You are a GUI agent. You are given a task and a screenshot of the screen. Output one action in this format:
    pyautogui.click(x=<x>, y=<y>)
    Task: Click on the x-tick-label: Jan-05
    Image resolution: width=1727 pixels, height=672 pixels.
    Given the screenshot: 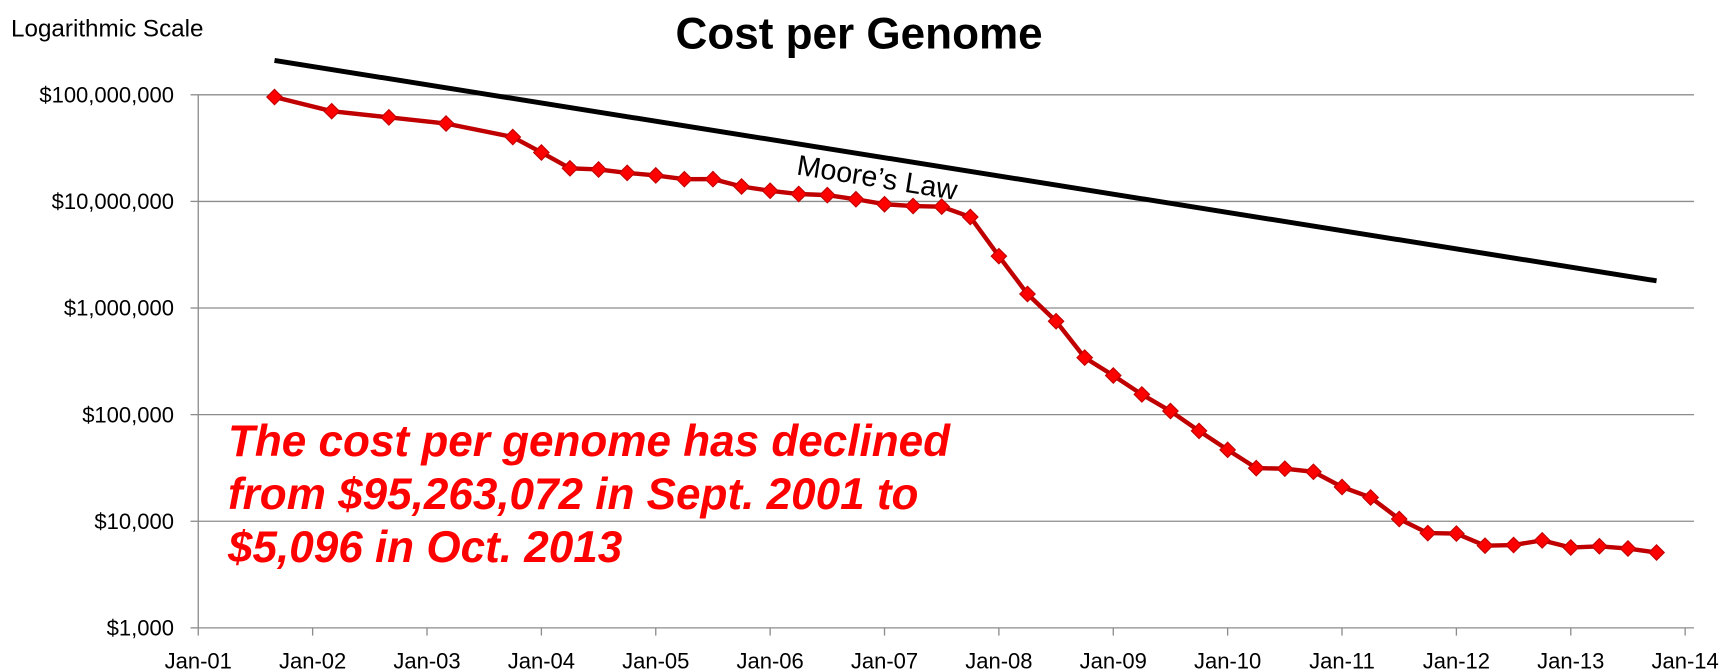 What is the action you would take?
    pyautogui.click(x=655, y=660)
    